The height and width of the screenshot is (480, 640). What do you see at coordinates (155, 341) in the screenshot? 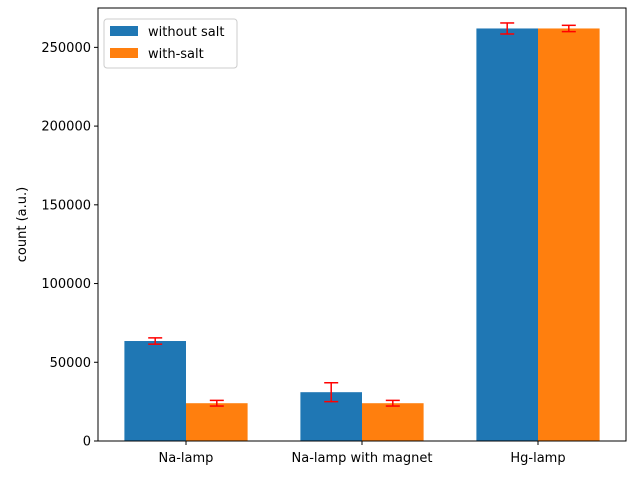
I see `error-bar-without-salt-na-lamp` at bounding box center [155, 341].